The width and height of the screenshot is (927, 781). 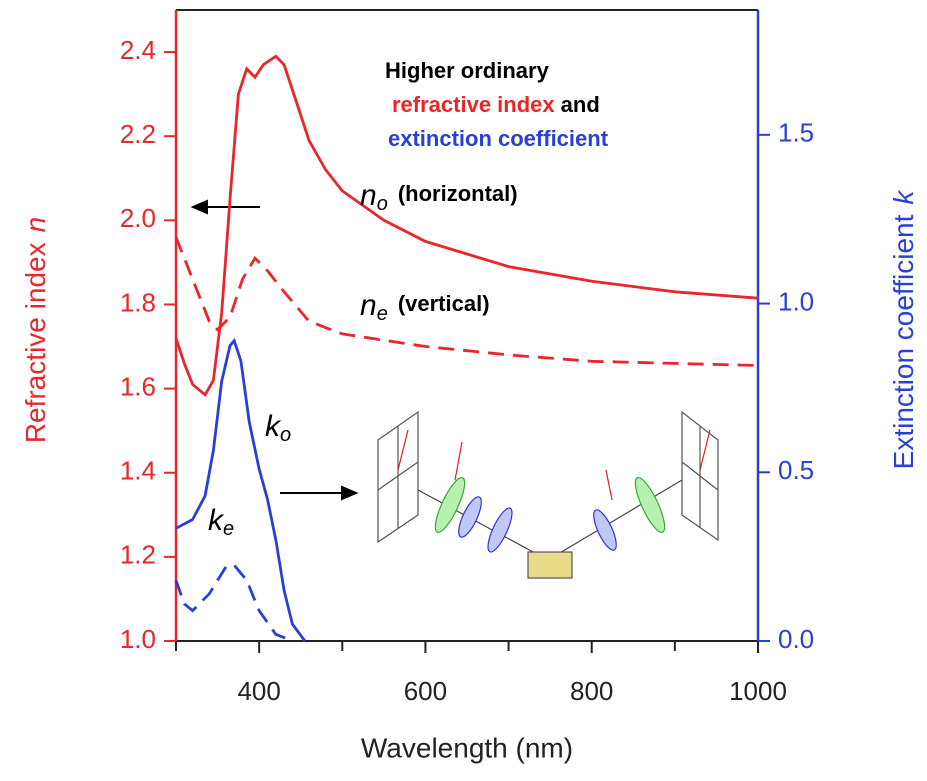 I want to click on y-tick-label: 1.2, so click(x=138, y=555).